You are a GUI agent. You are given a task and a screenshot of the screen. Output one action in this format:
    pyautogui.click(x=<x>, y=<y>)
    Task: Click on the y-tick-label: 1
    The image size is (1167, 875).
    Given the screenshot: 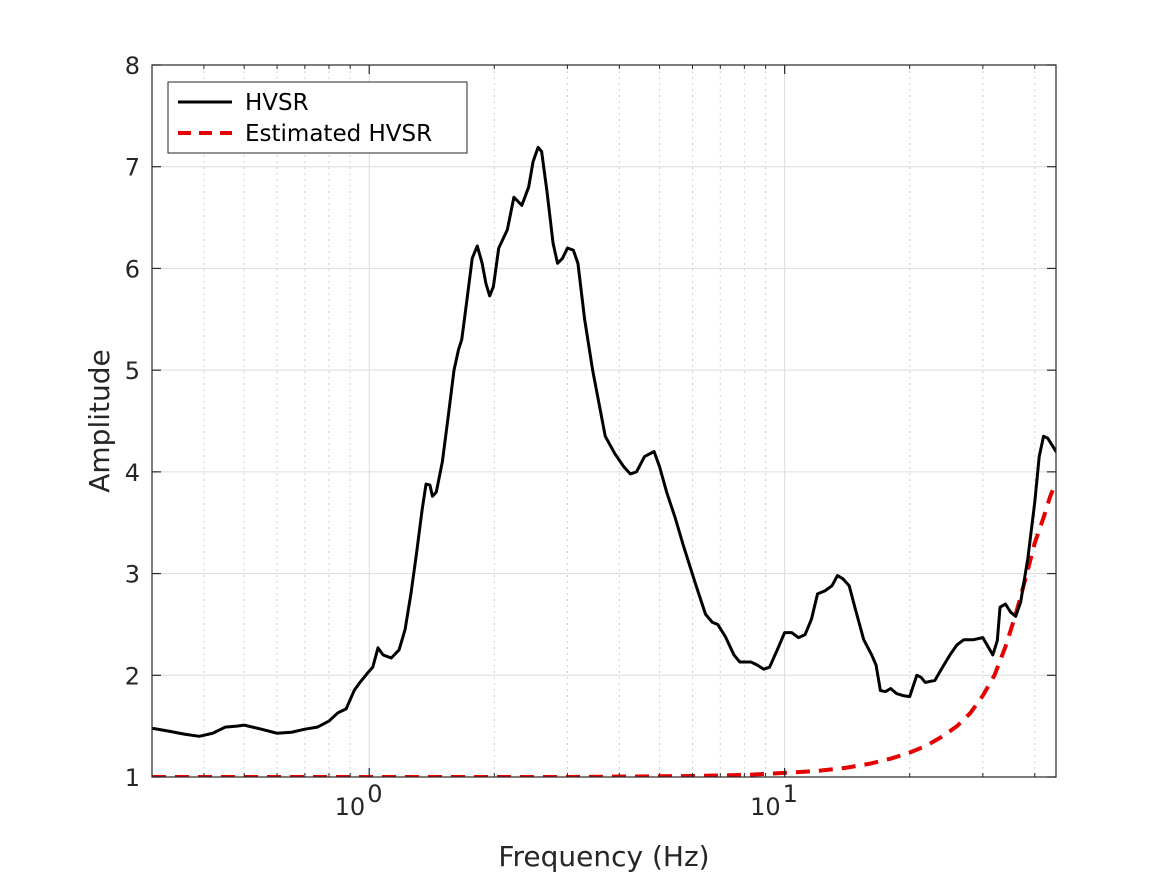 What is the action you would take?
    pyautogui.click(x=132, y=778)
    